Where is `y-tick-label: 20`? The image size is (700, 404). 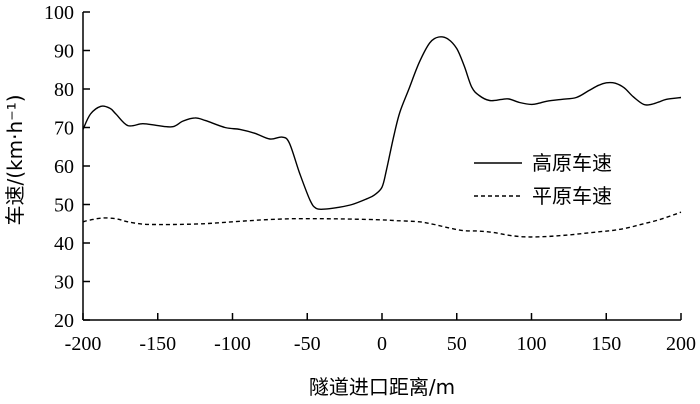 y-tick-label: 20 is located at coordinates (64, 321).